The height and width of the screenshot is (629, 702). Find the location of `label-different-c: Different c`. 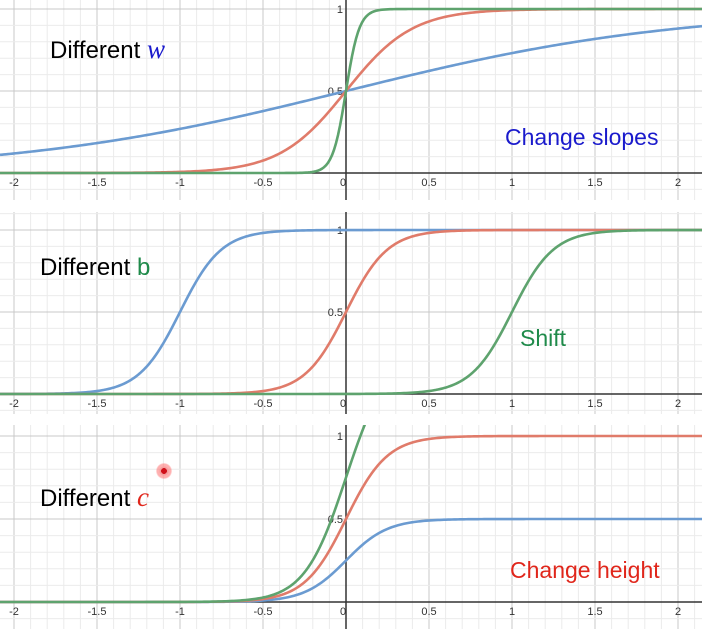

label-different-c: Different c is located at coordinates (94, 497).